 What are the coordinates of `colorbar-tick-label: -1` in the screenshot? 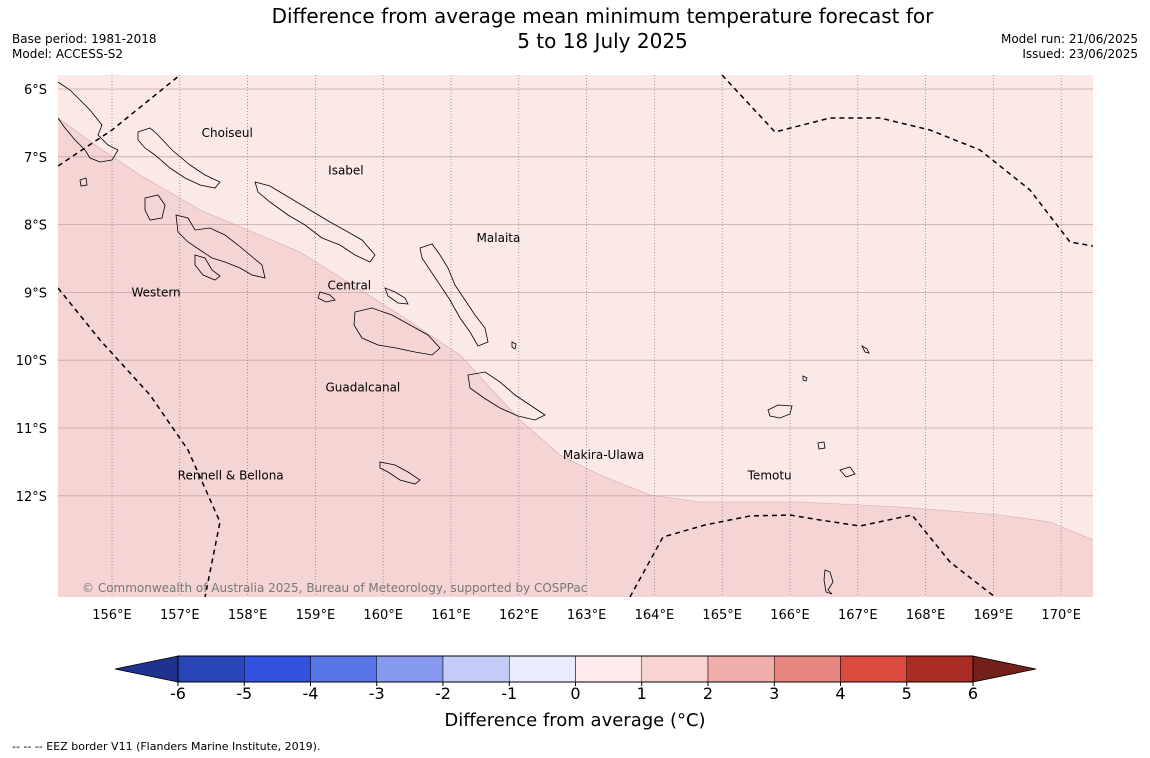 It's located at (509, 693).